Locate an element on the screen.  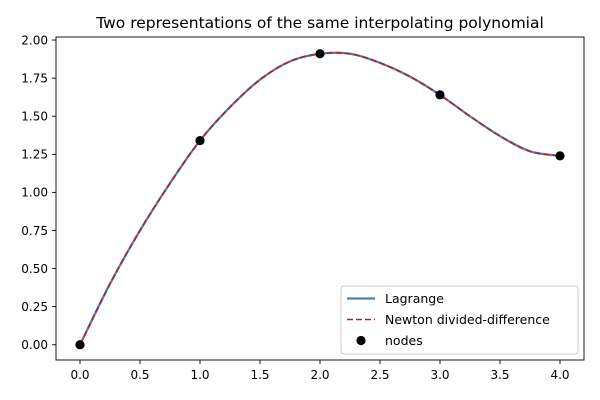
y-tick-label: 0.25 is located at coordinates (34, 307).